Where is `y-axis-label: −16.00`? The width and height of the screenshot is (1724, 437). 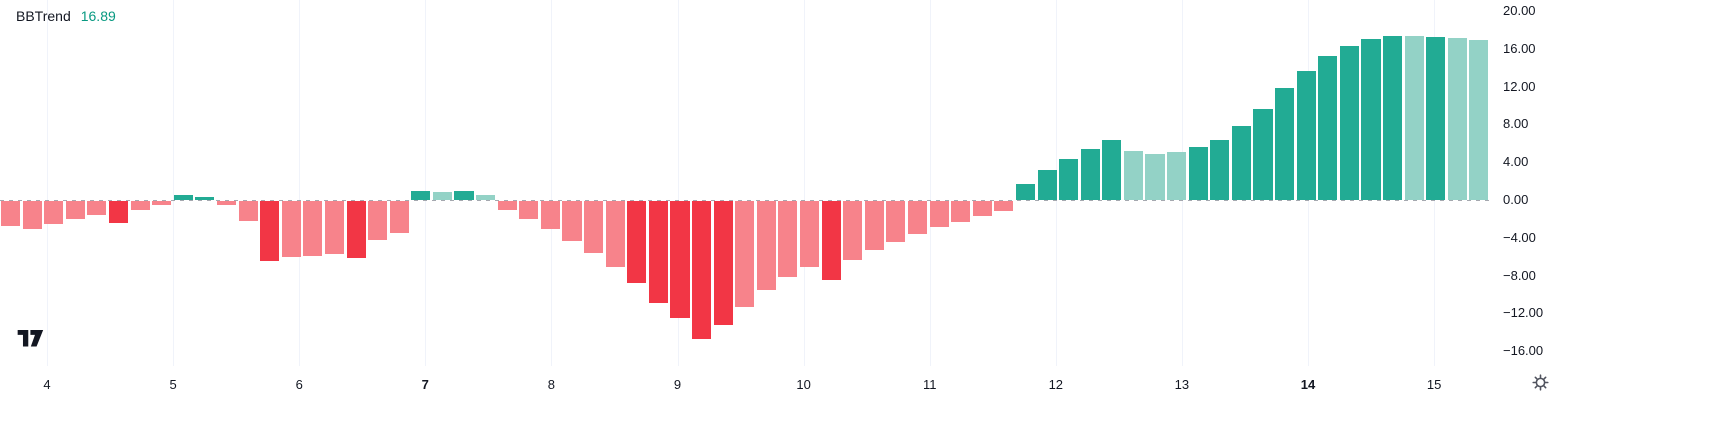
y-axis-label: −16.00 is located at coordinates (1523, 351).